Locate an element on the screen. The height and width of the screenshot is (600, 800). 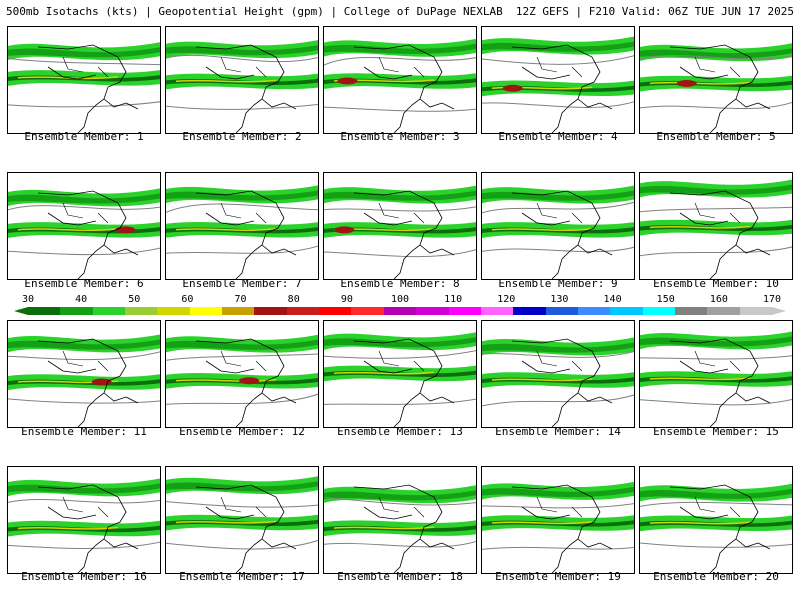
ensemble-member-label: Ensemble Member: 12 is located at coordinates (242, 431).